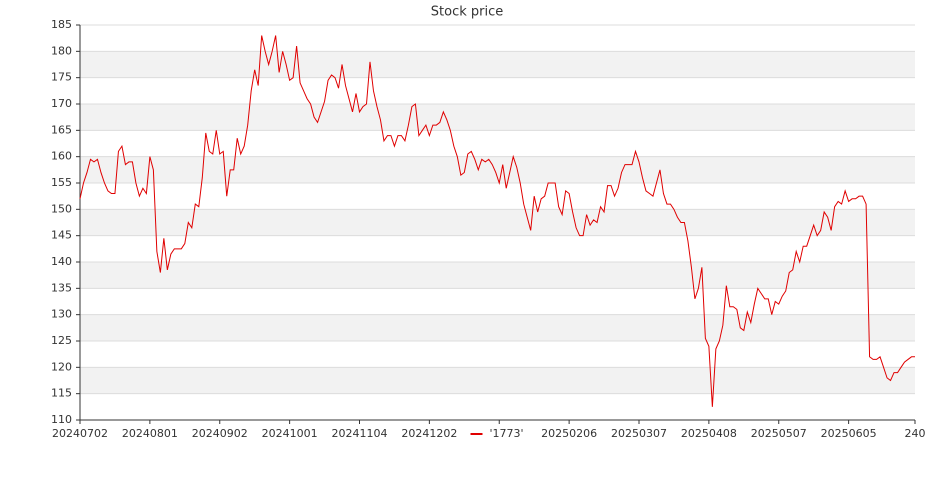 The width and height of the screenshot is (935, 500). Describe the element at coordinates (61, 208) in the screenshot. I see `y-tick-label: 150` at that location.